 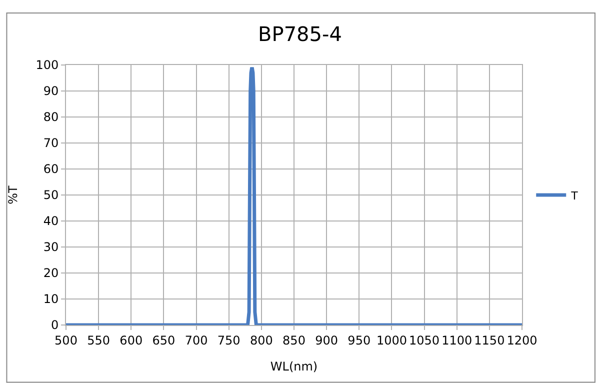 I want to click on y-tick-label: 50, so click(x=51, y=195).